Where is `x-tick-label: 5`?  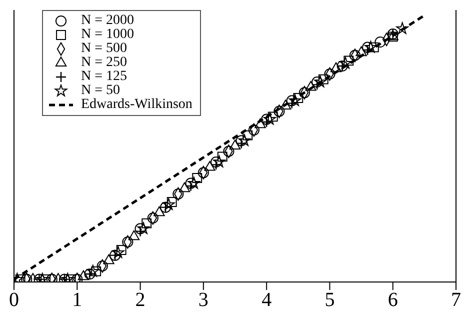 x-tick-label: 5 is located at coordinates (329, 300).